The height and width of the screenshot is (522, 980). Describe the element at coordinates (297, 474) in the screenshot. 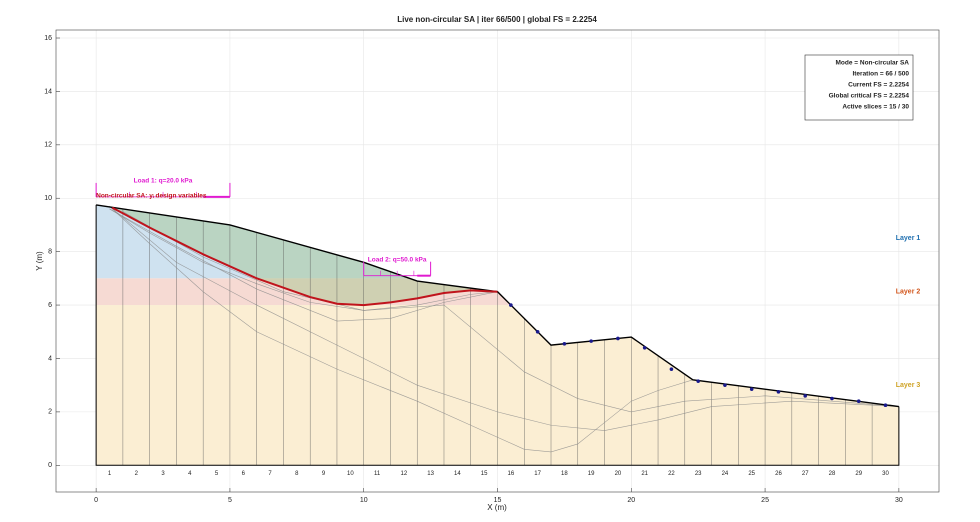

I see `slice-label: 8` at that location.